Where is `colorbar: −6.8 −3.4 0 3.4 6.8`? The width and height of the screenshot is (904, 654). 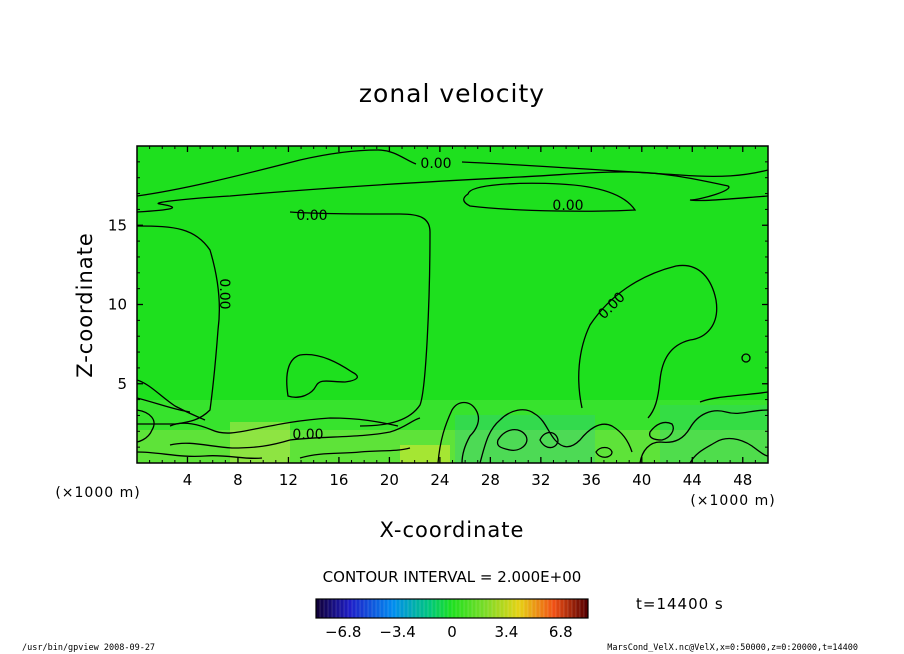
colorbar: −6.8 −3.4 0 3.4 6.8 is located at coordinates (452, 619).